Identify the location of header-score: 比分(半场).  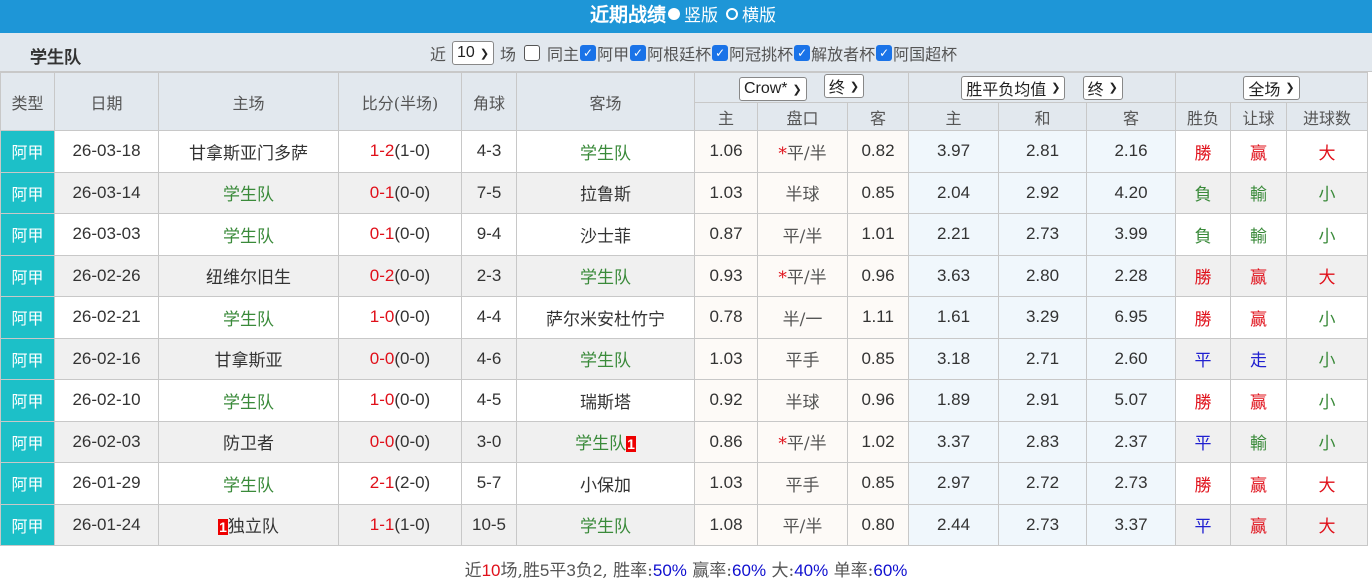
(400, 101).